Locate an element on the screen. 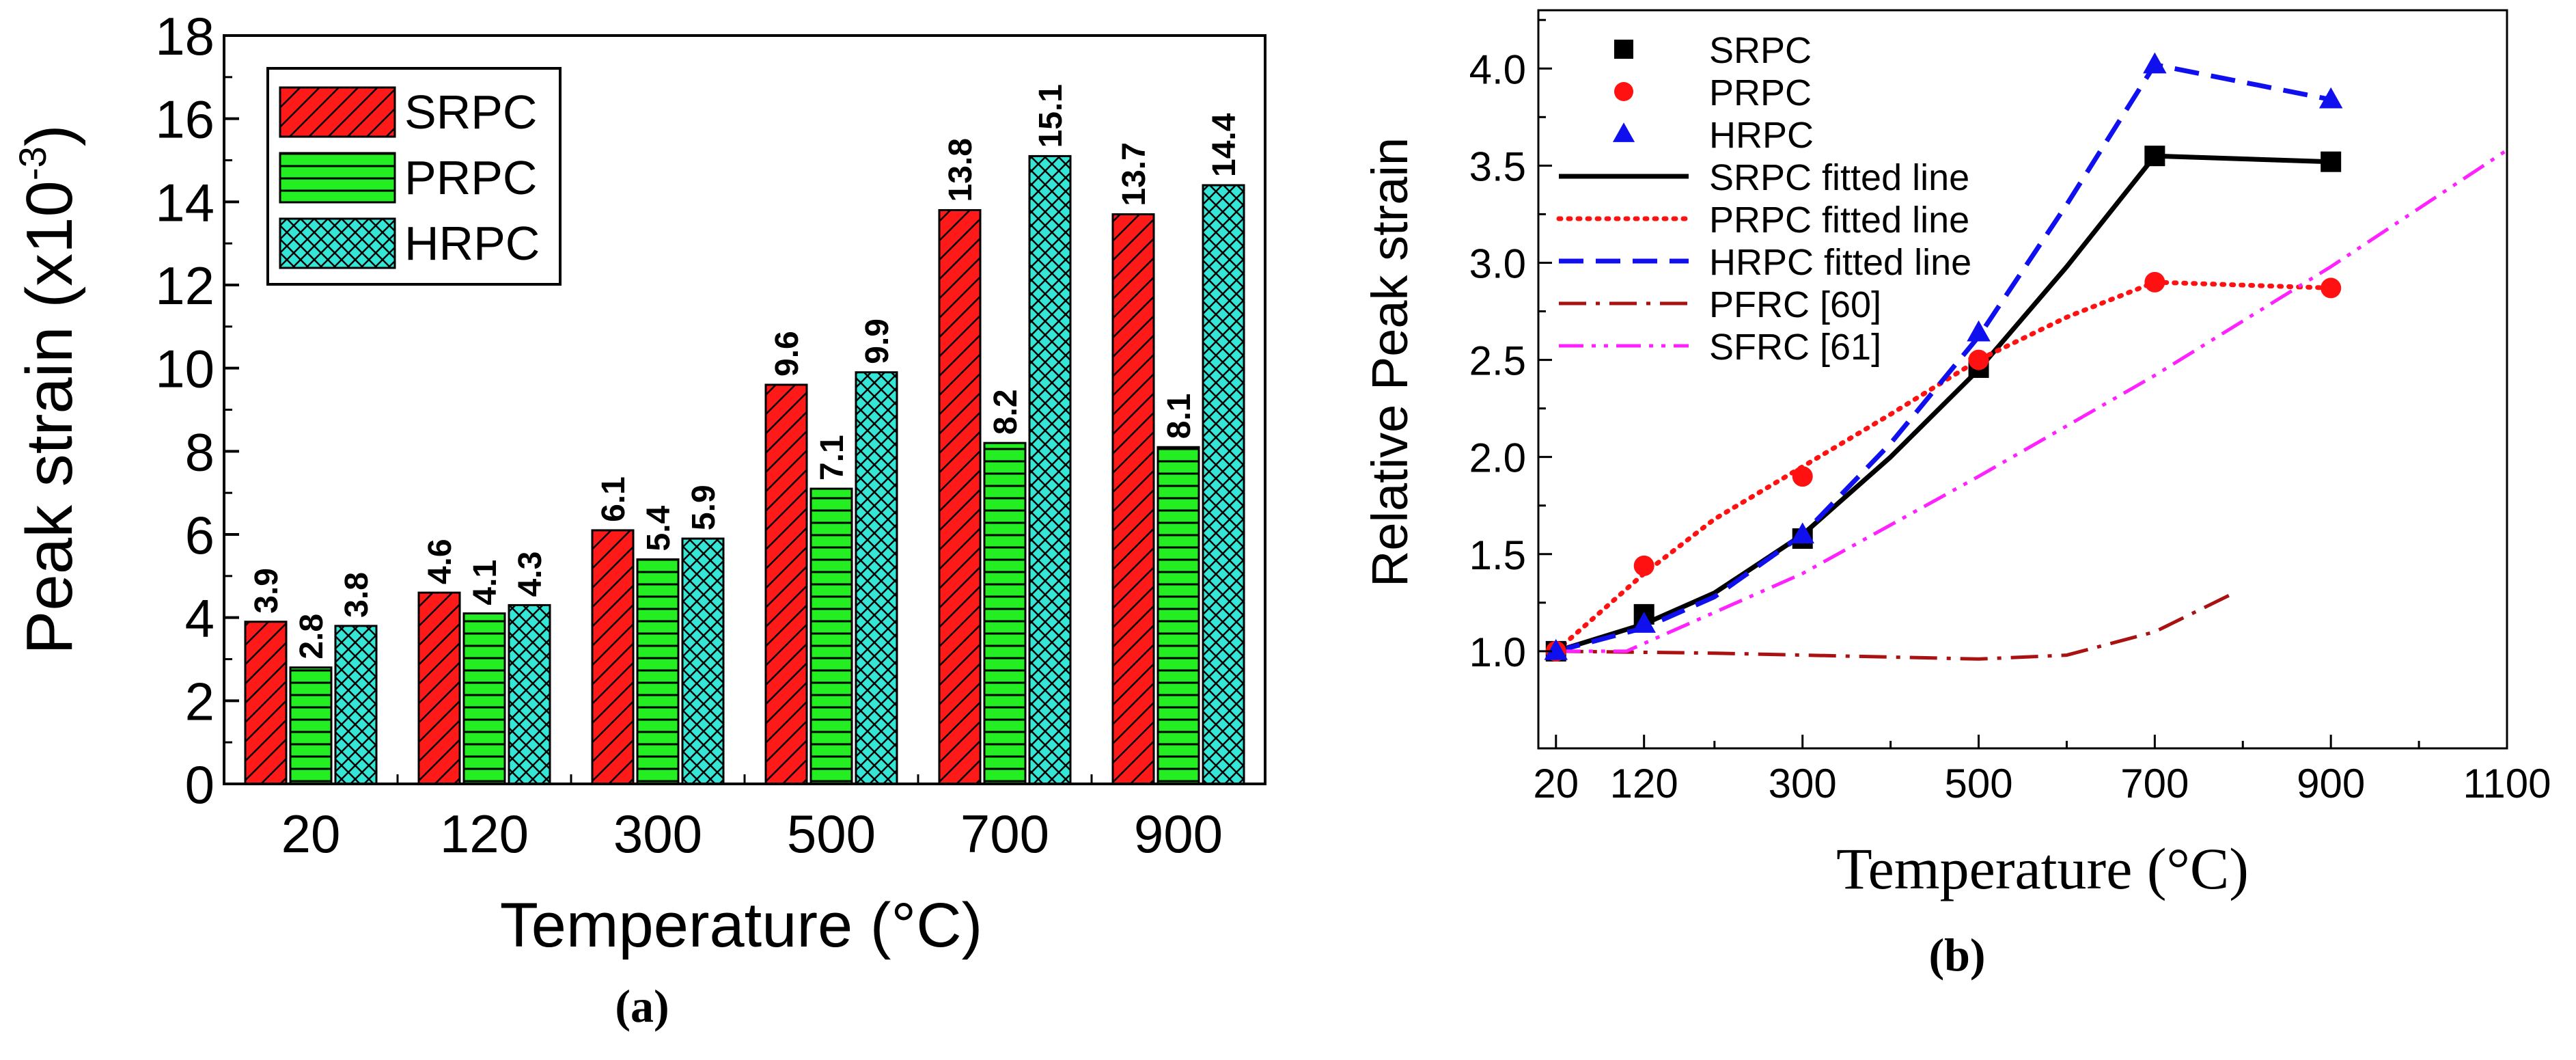 The height and width of the screenshot is (1060, 2576). bar-value-label: 14.4 is located at coordinates (1225, 145).